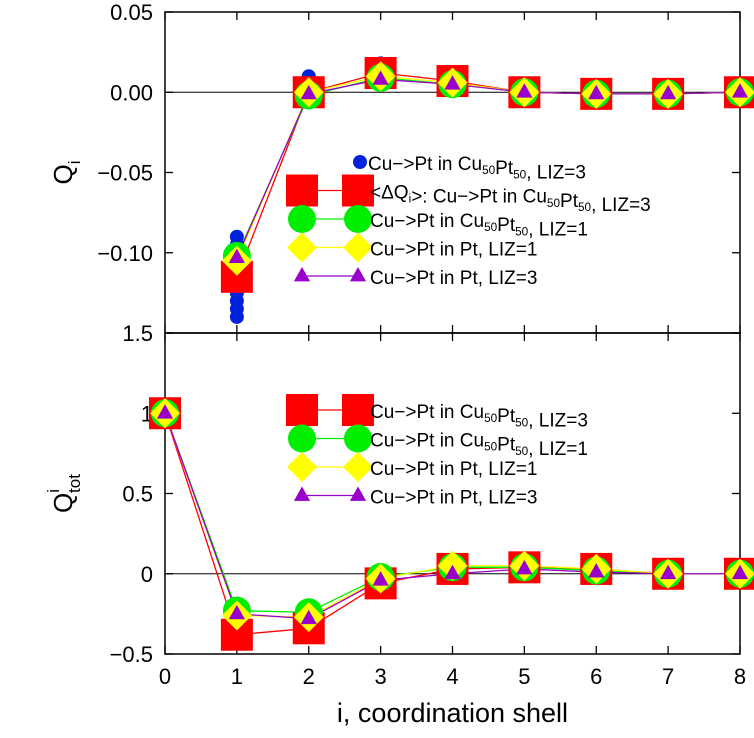  Describe the element at coordinates (668, 676) in the screenshot. I see `xtick-label: 7` at that location.